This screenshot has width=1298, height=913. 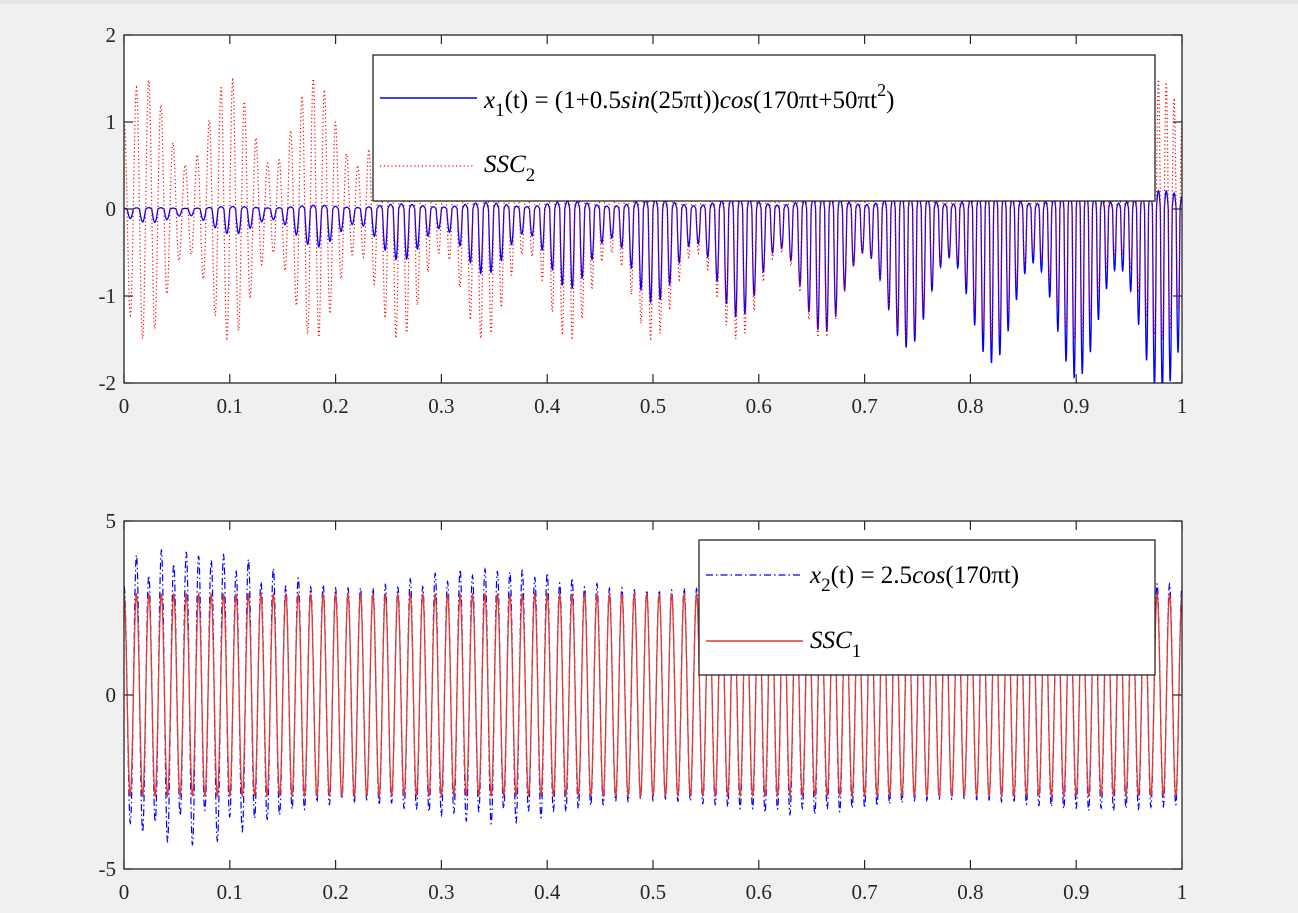 What do you see at coordinates (108, 869) in the screenshot?
I see `y-tick-label: -5` at bounding box center [108, 869].